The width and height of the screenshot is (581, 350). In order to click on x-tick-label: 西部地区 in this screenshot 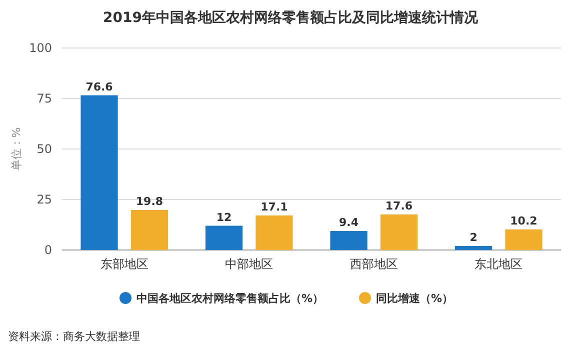, I will do `click(374, 264)`.